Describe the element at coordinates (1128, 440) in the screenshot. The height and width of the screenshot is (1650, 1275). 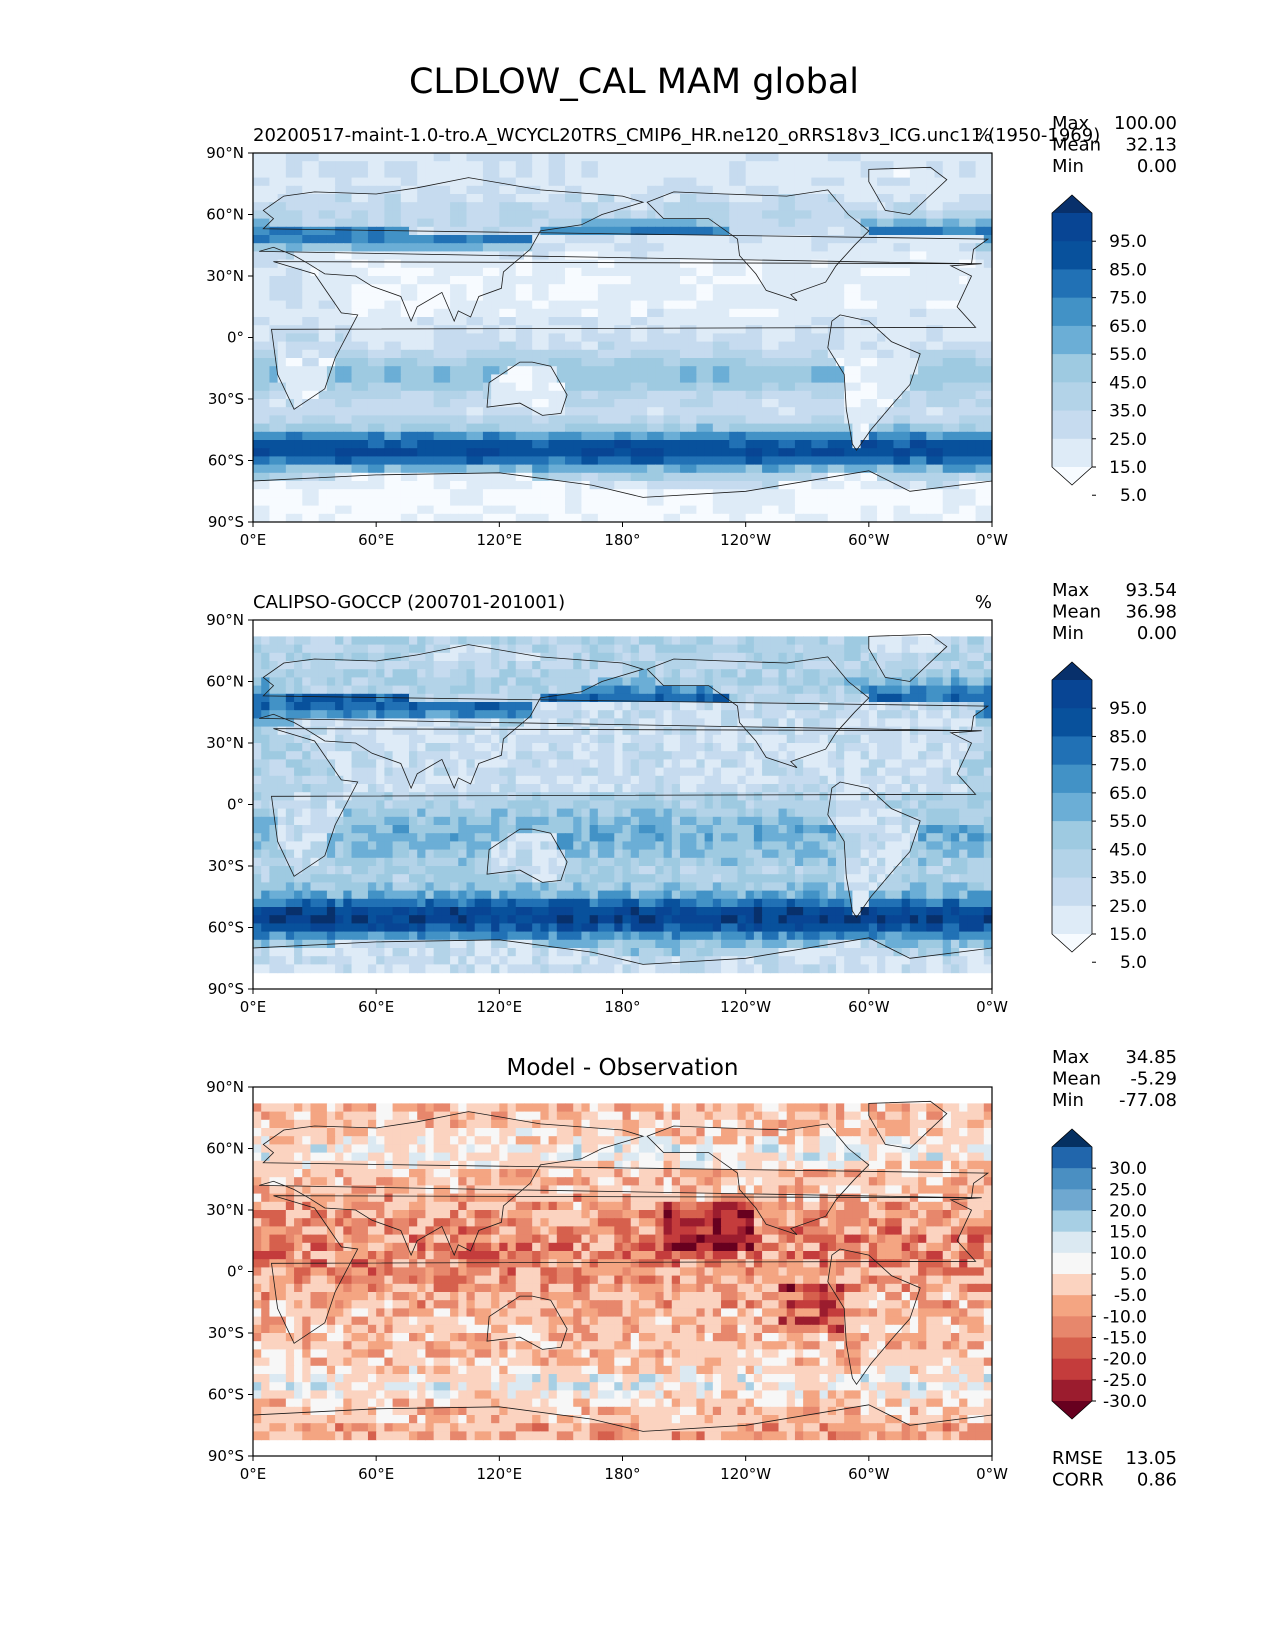
I see `colorbar-tick-label: 25.0` at that location.